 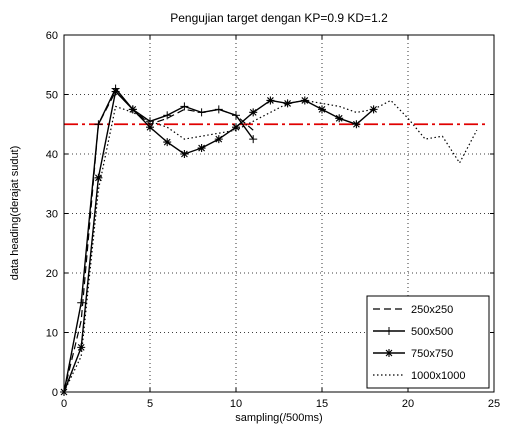 I want to click on y-axis-label: data heading(derajat sudut), so click(x=15, y=213).